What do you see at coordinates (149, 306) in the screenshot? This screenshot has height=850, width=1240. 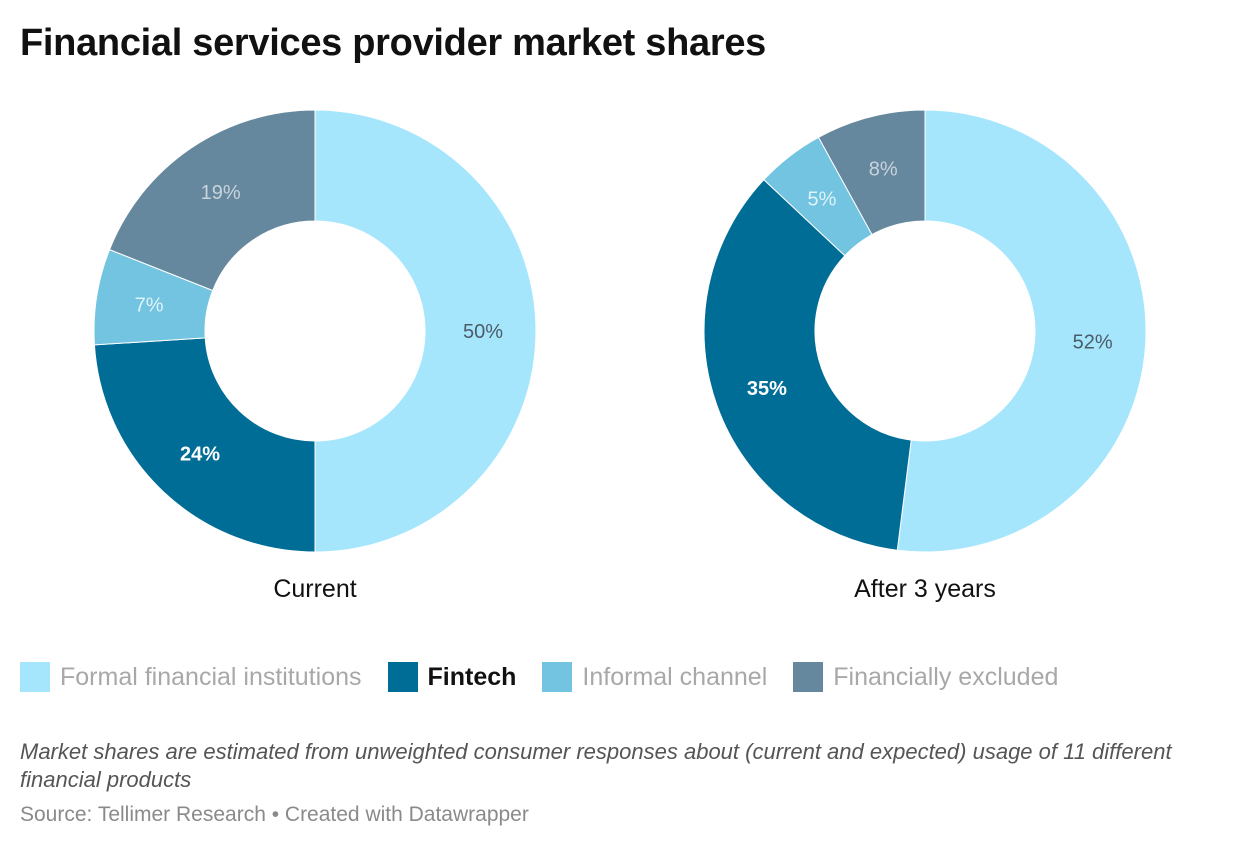 I see `value-label-informal-chart-1: 7%` at bounding box center [149, 306].